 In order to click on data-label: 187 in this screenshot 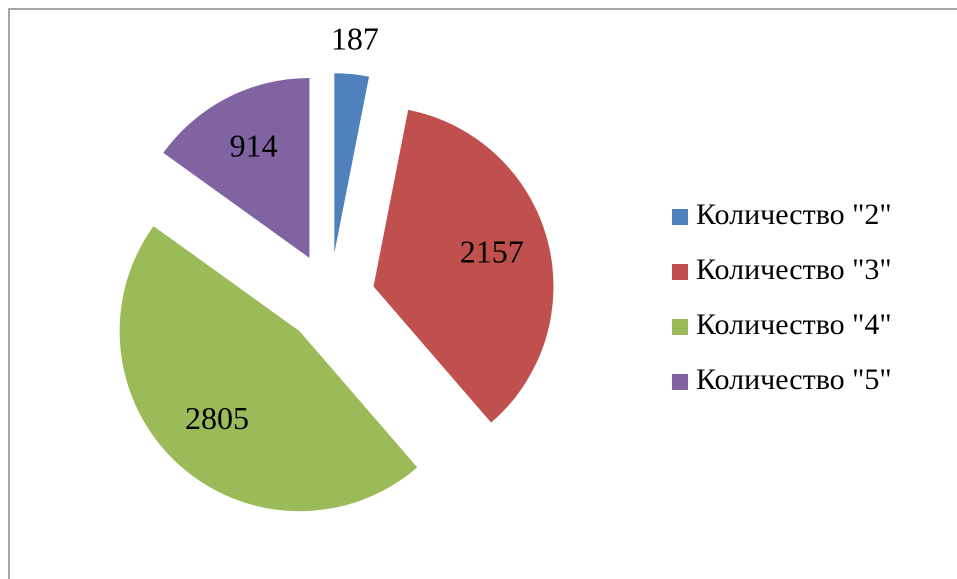, I will do `click(355, 39)`.